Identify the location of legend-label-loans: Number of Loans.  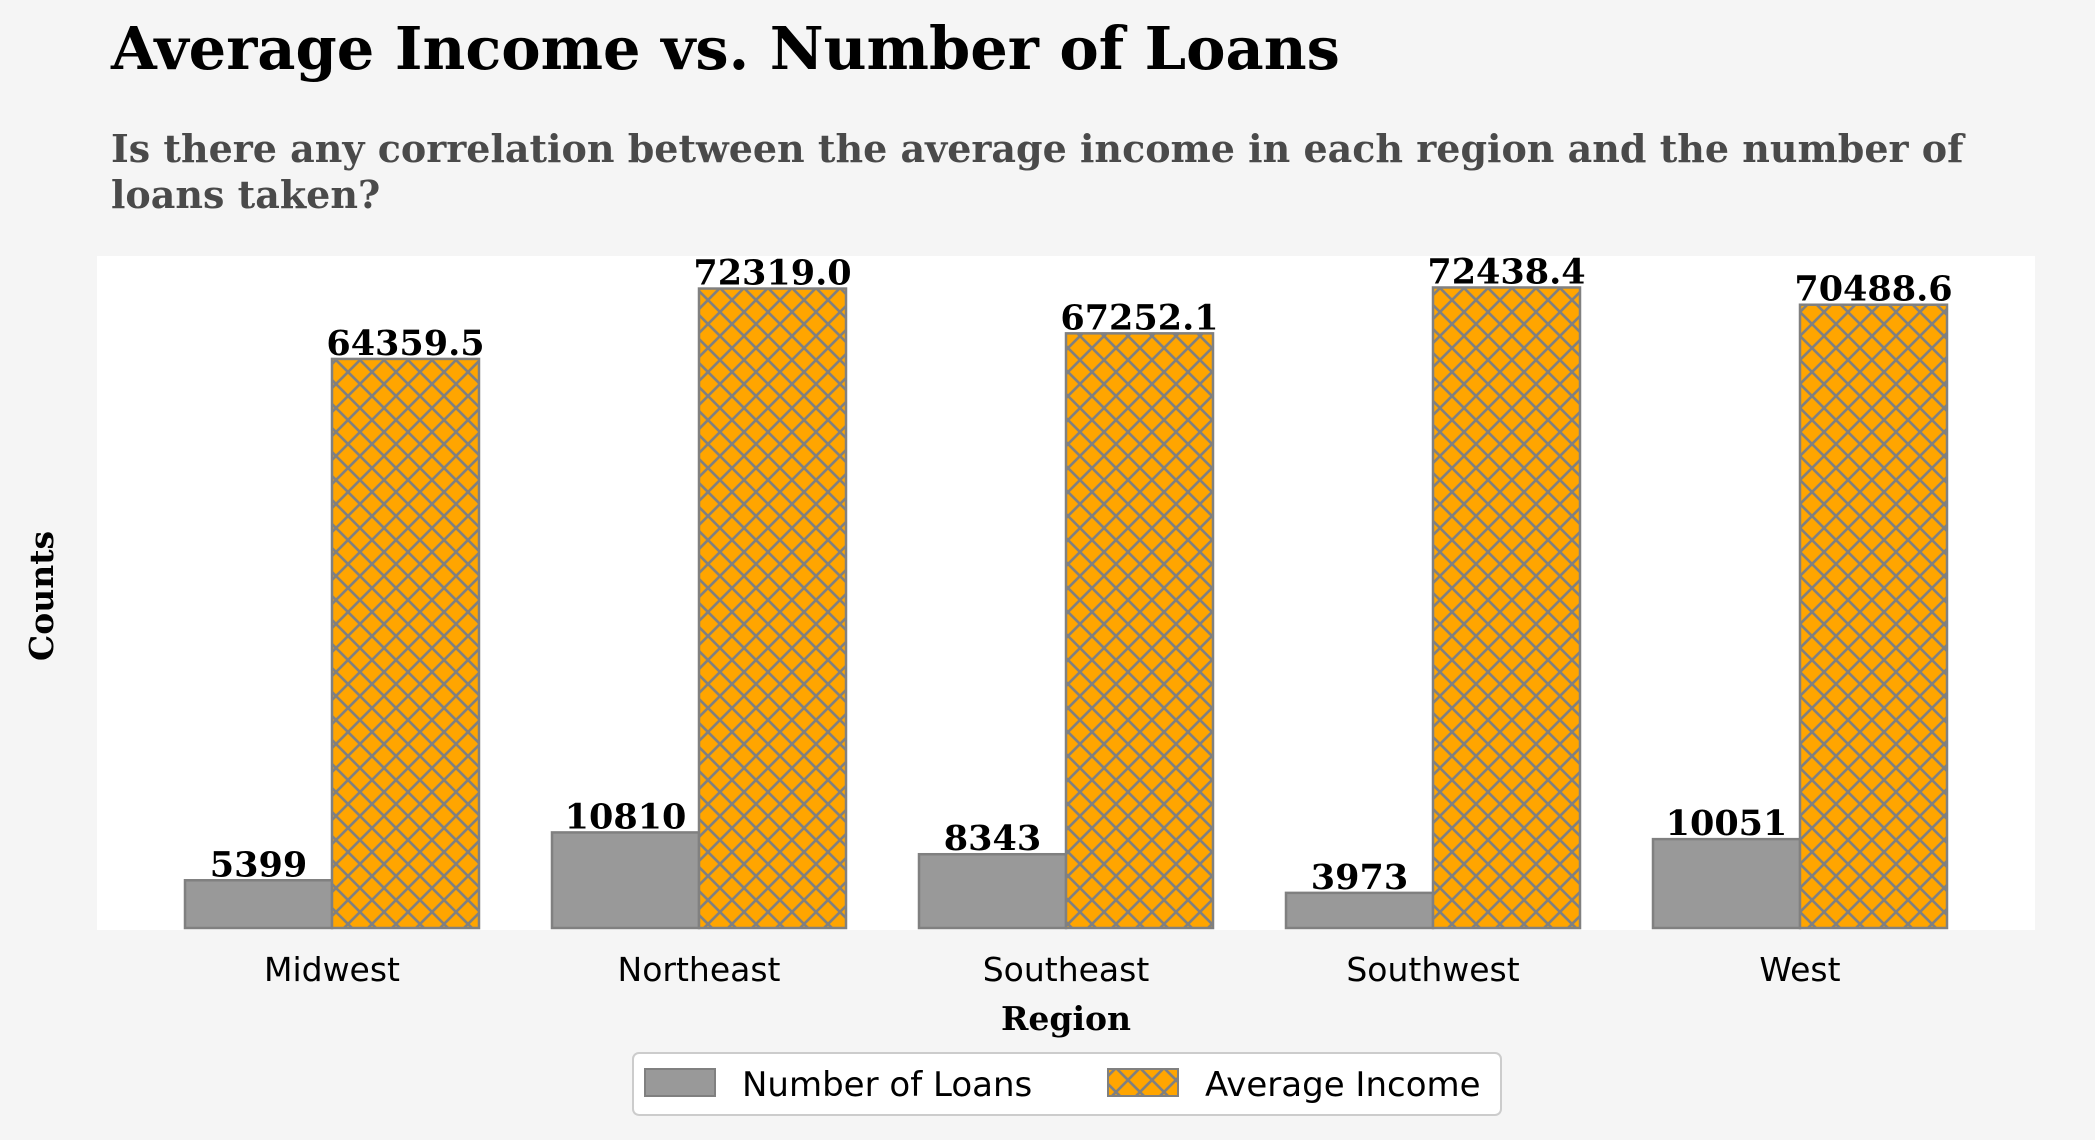
(887, 1085).